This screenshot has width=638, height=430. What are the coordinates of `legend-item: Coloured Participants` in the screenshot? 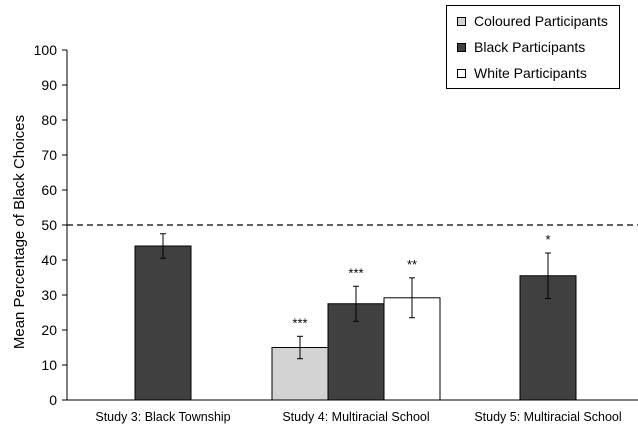 It's located at (532, 21).